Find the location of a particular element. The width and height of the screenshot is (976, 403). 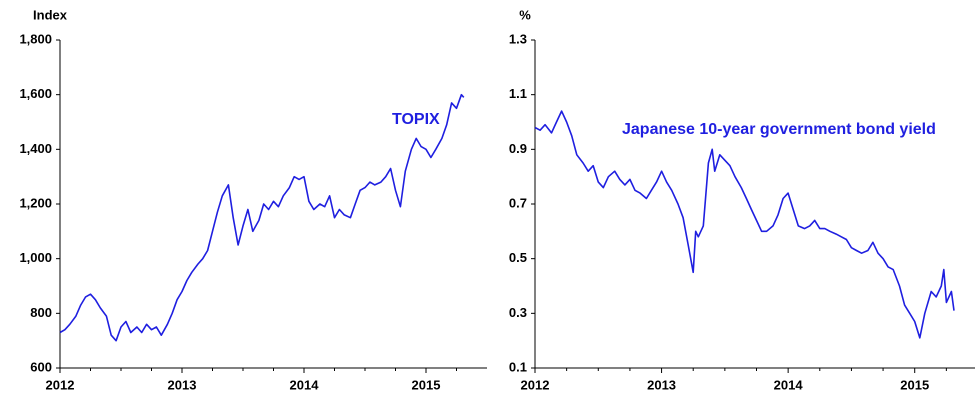

y-tick-label: 1,200 is located at coordinates (35, 202).